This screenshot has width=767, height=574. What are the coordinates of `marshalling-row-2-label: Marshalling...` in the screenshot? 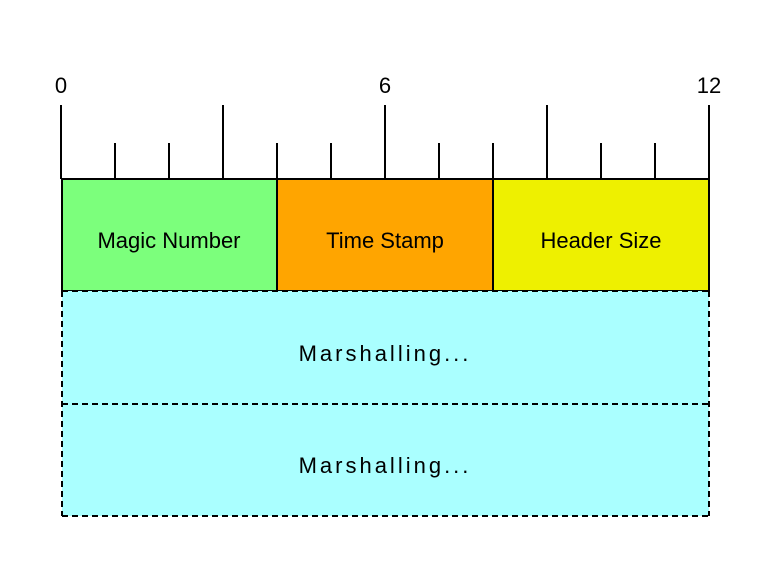 It's located at (385, 465).